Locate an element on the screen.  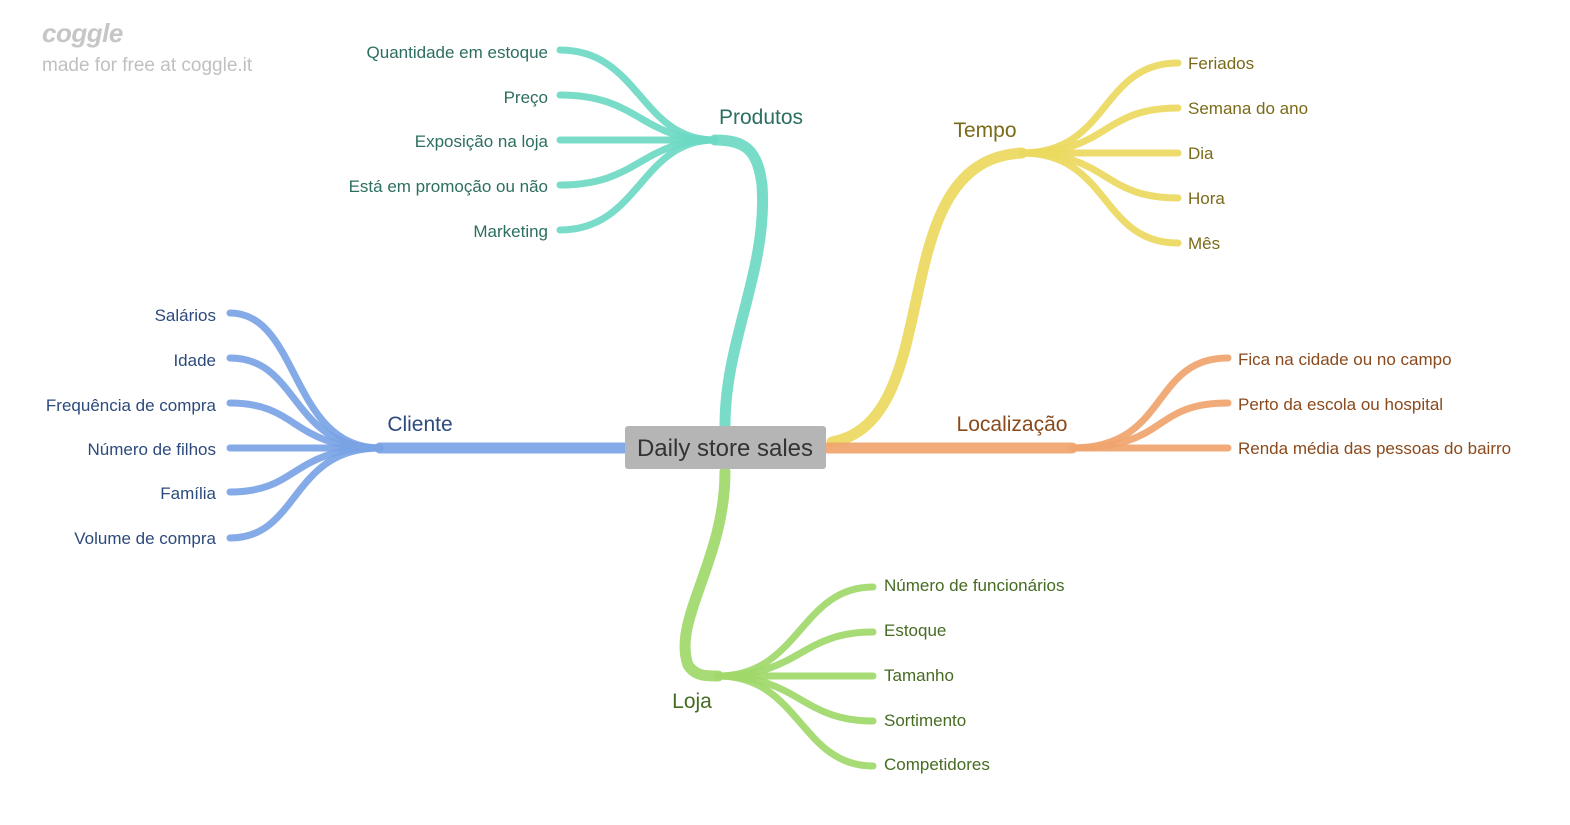
branch-label-cliente: Cliente is located at coordinates (419, 424).